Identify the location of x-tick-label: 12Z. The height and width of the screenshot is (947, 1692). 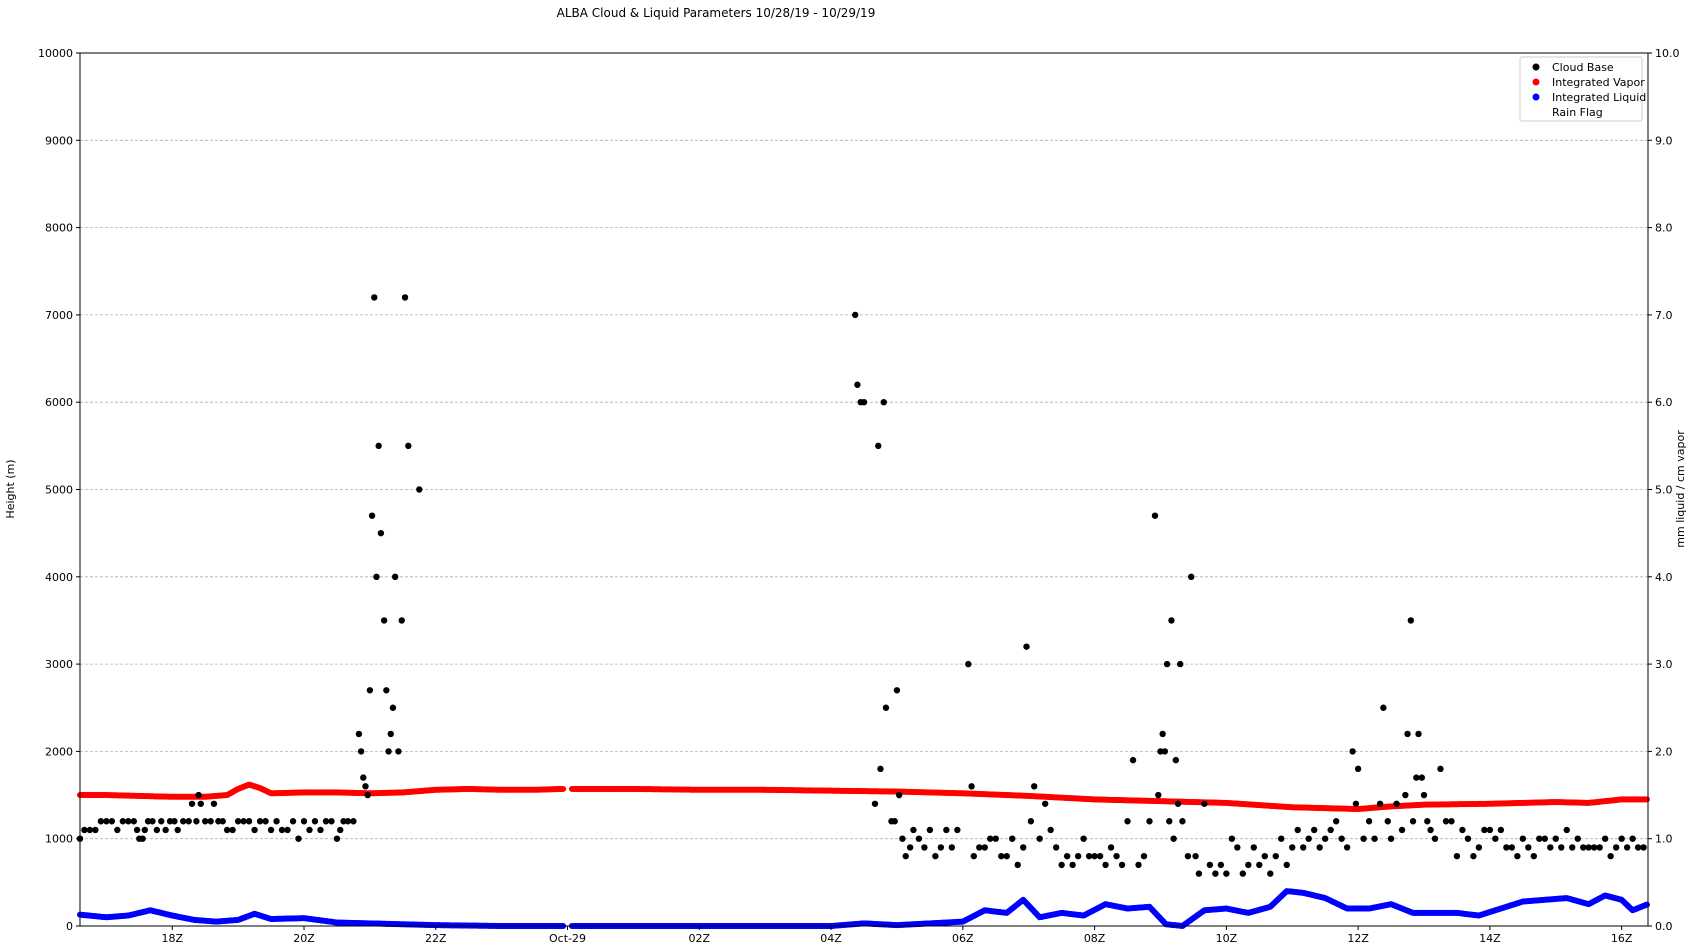
(1358, 938).